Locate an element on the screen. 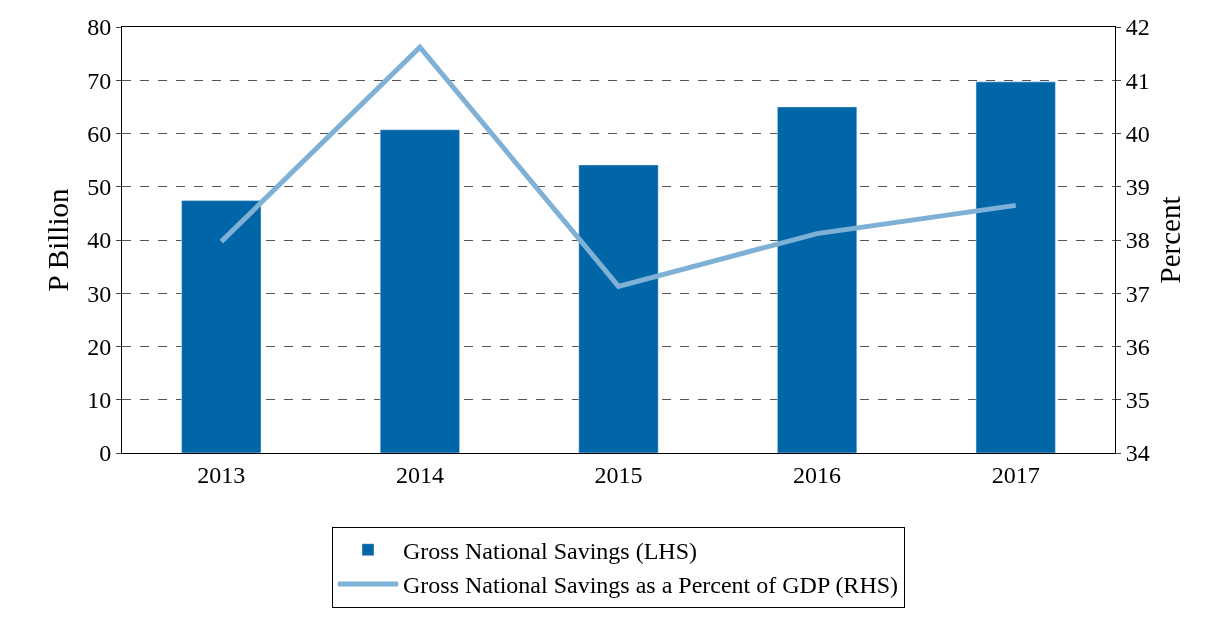 Image resolution: width=1213 pixels, height=619 pixels. x-tick-label: 2015 is located at coordinates (618, 474).